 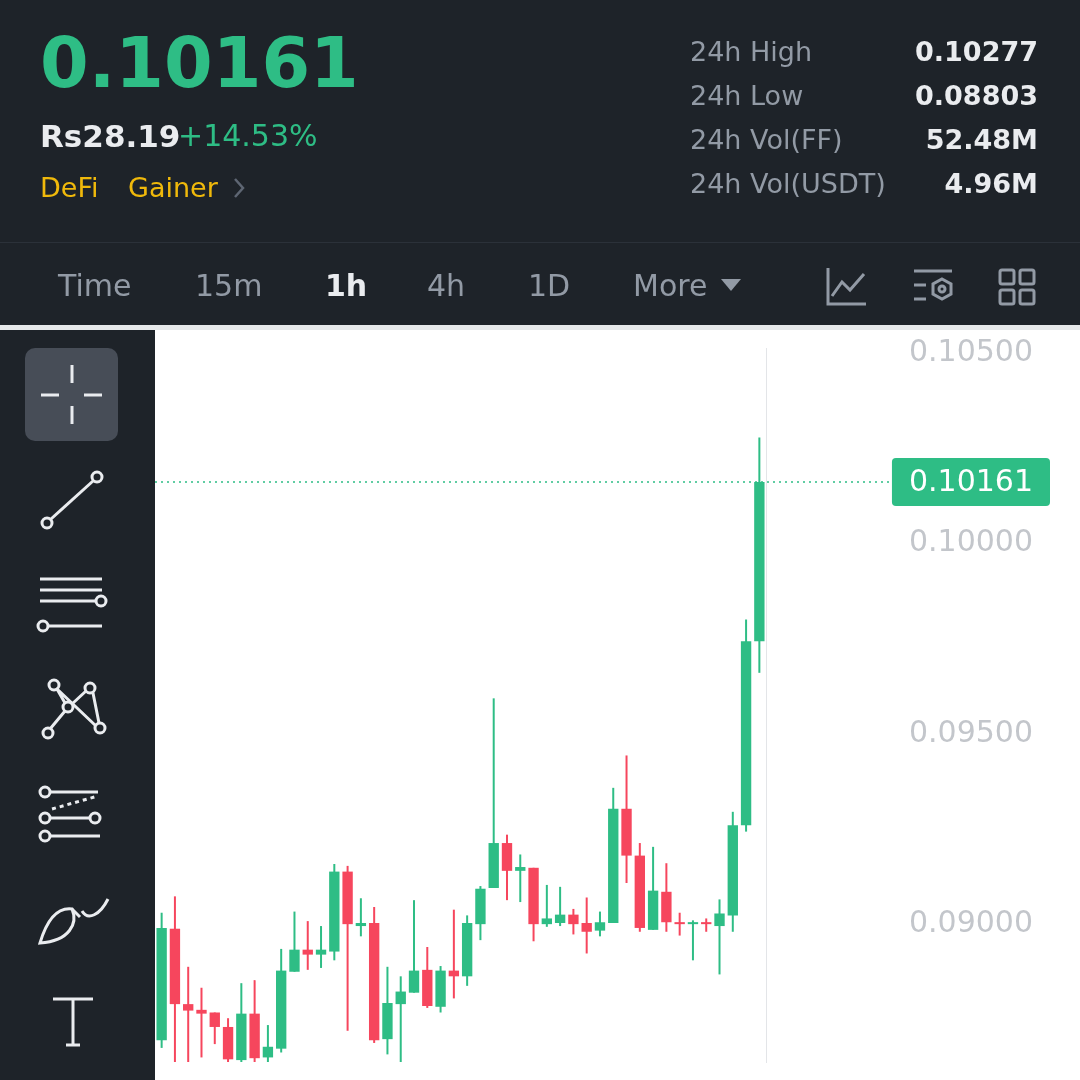 What do you see at coordinates (446, 285) in the screenshot?
I see `text: 4h` at bounding box center [446, 285].